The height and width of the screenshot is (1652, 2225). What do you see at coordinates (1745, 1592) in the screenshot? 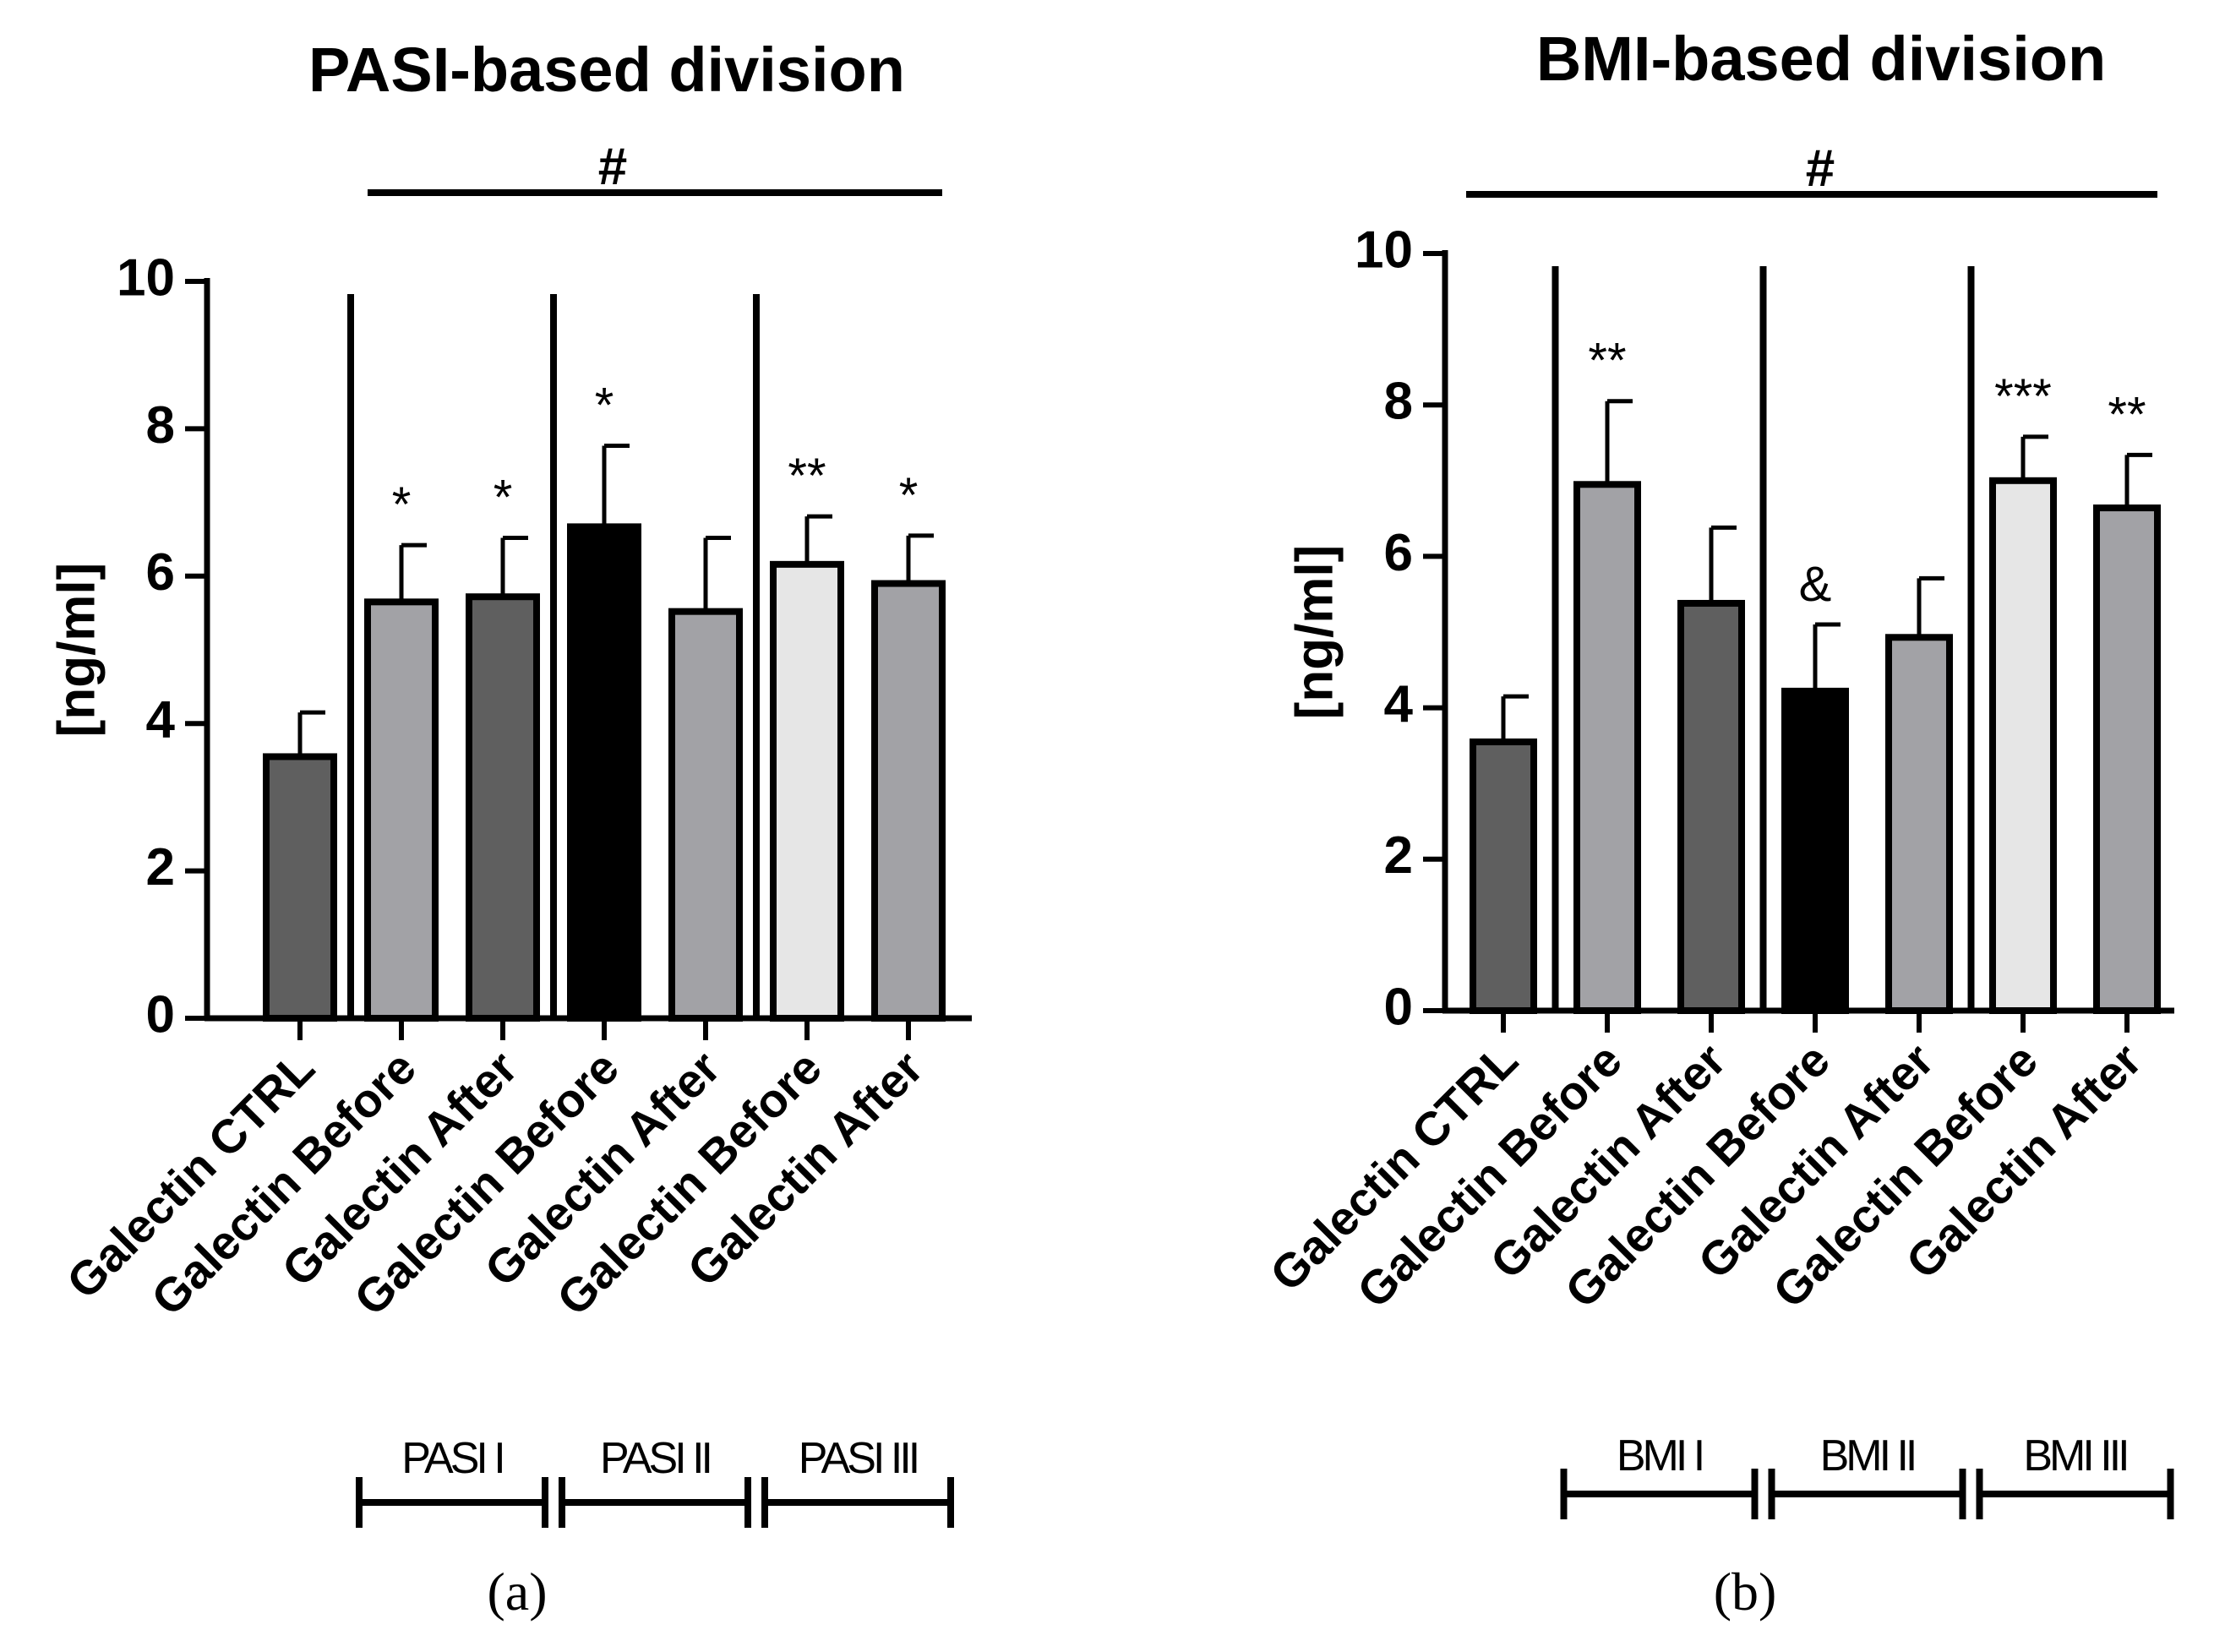
I see `panel-label: (b)` at bounding box center [1745, 1592].